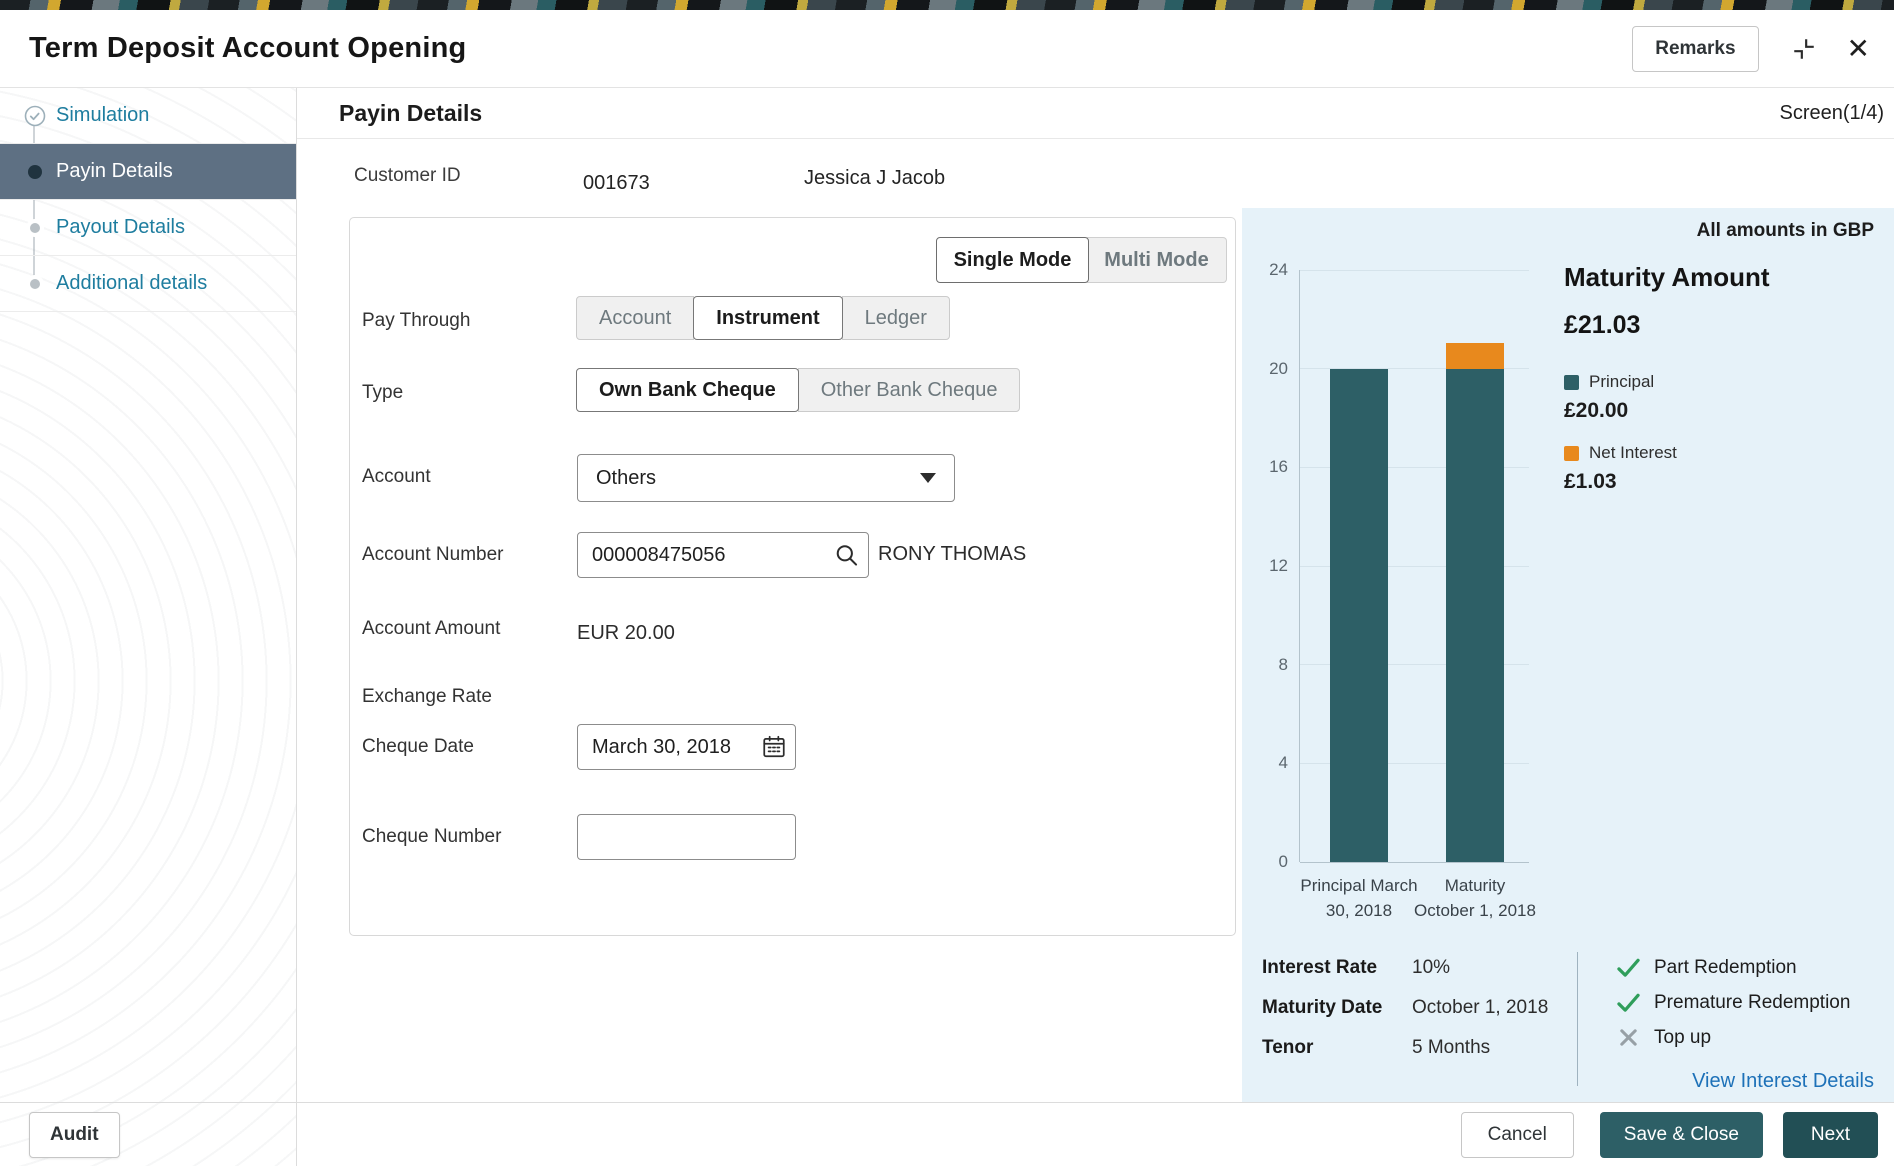 The height and width of the screenshot is (1166, 1894). Describe the element at coordinates (1320, 967) in the screenshot. I see `interest-rate-label: Interest Rate` at that location.